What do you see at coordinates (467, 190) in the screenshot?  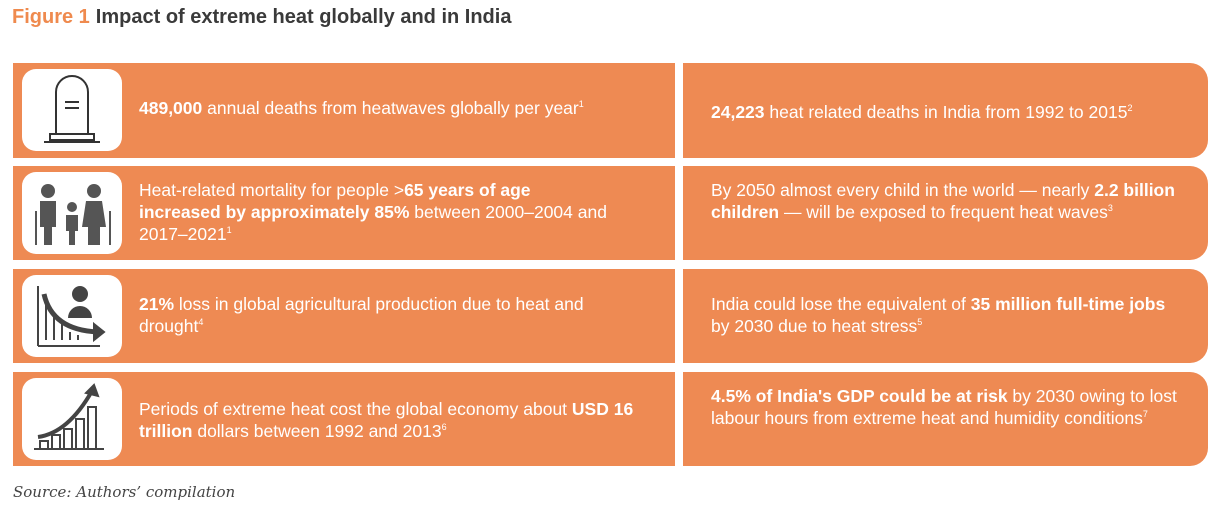 I see `highlight-value: 65 years of age` at bounding box center [467, 190].